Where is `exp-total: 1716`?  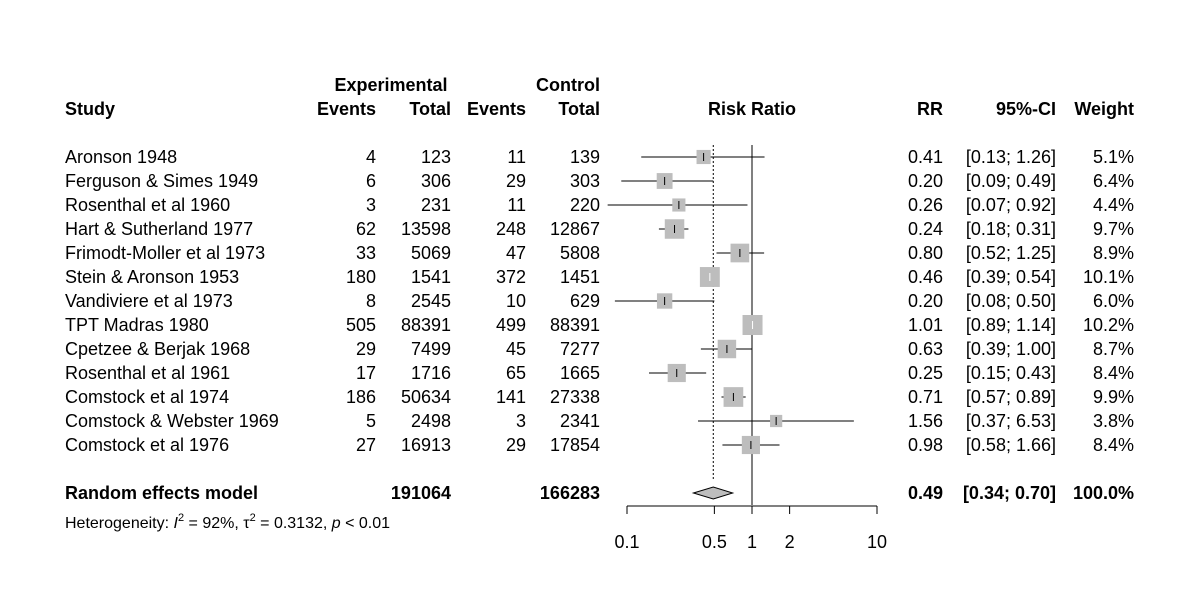 exp-total: 1716 is located at coordinates (430, 373).